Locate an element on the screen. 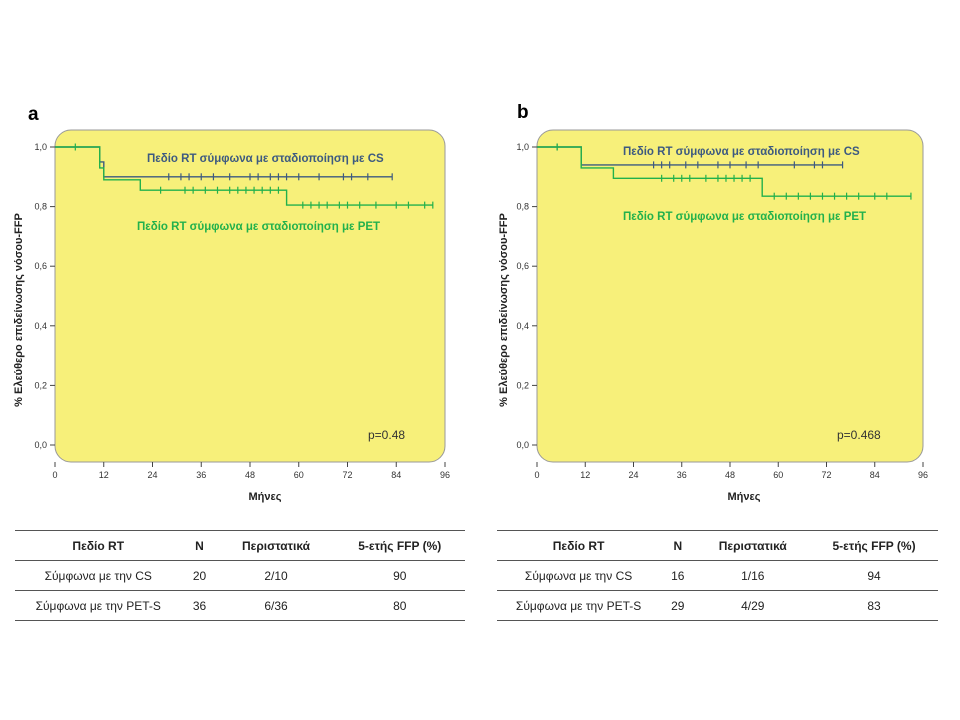  cell-ffp: 90 is located at coordinates (399, 575).